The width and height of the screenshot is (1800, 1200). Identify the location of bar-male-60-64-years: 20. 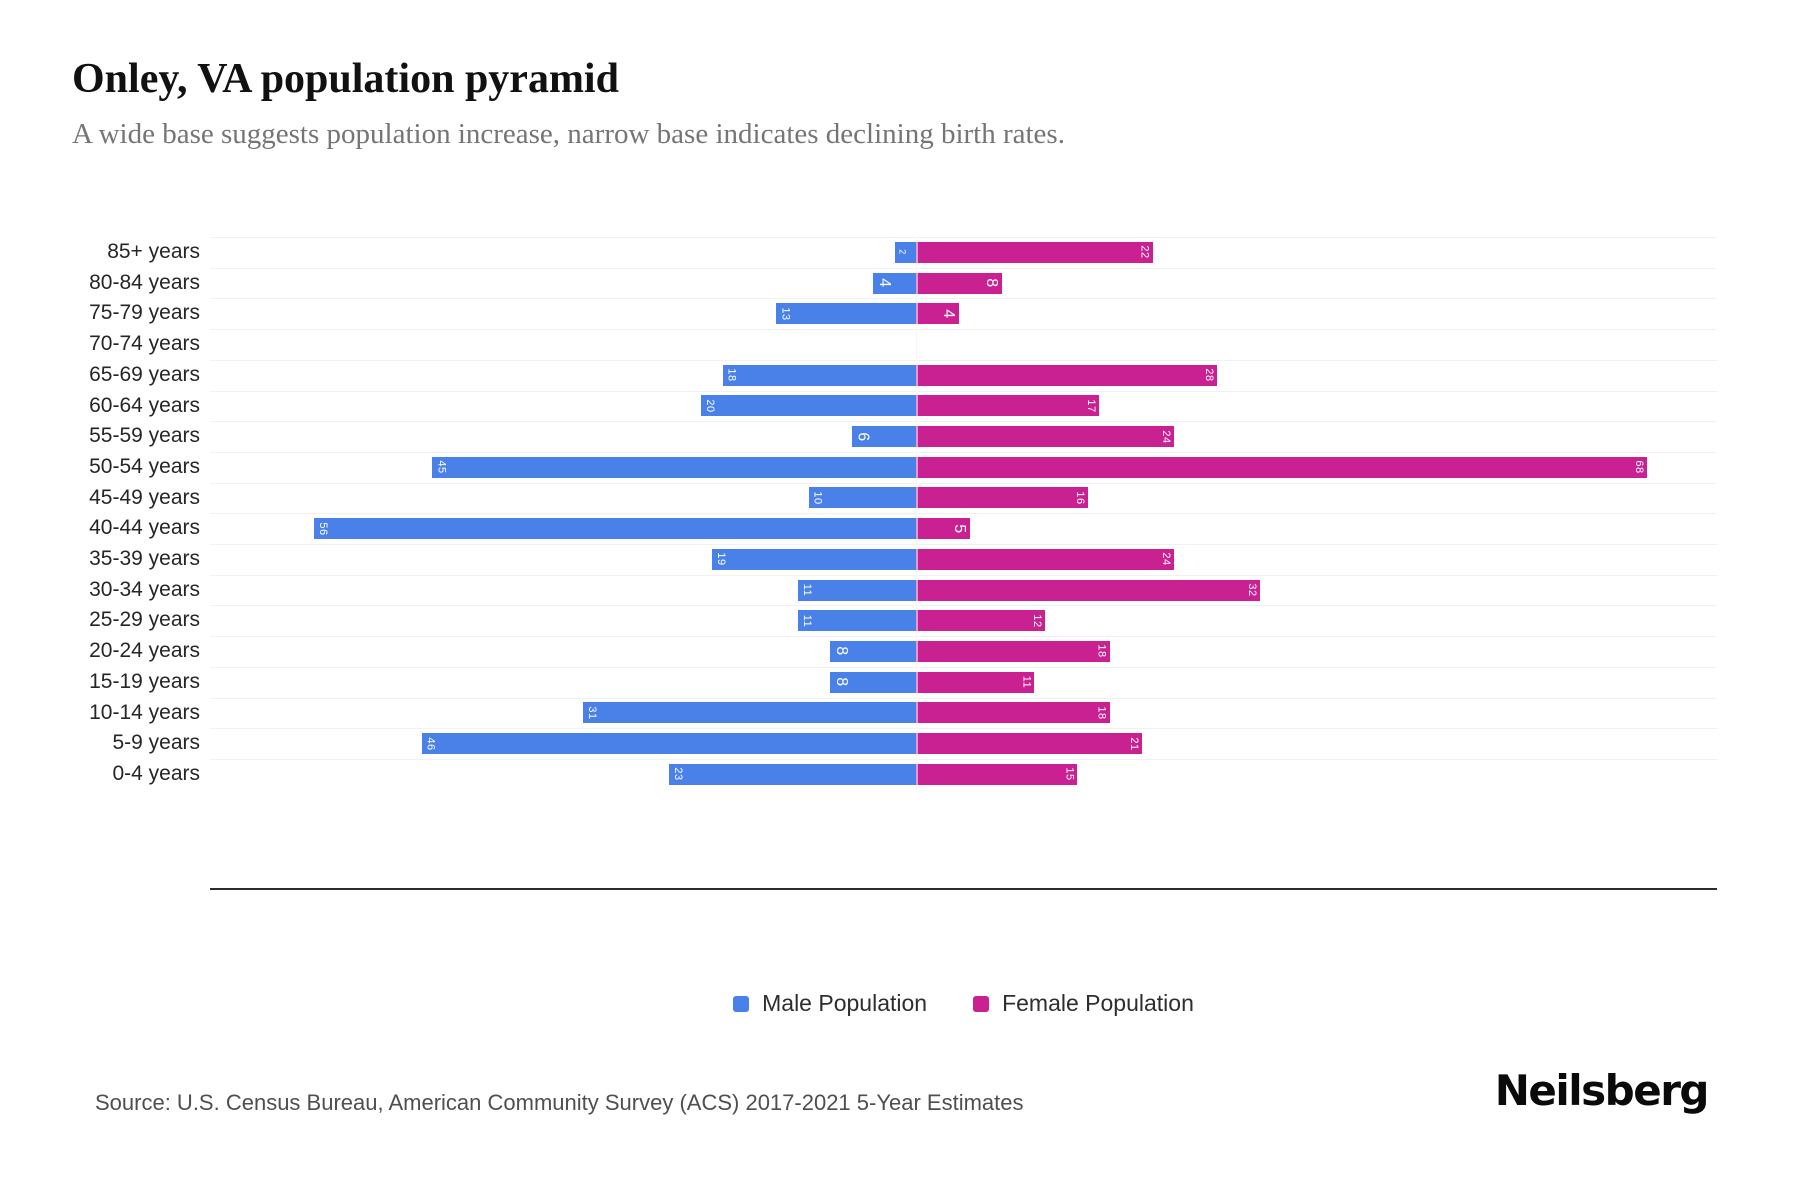
(808, 406).